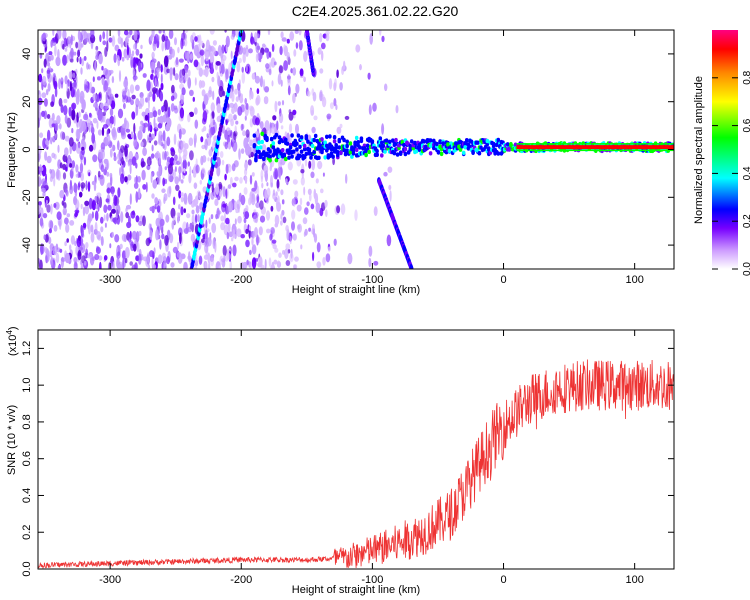 The height and width of the screenshot is (600, 750). Describe the element at coordinates (12, 440) in the screenshot. I see `snr-y-label: SNR (10 * v/v)` at that location.